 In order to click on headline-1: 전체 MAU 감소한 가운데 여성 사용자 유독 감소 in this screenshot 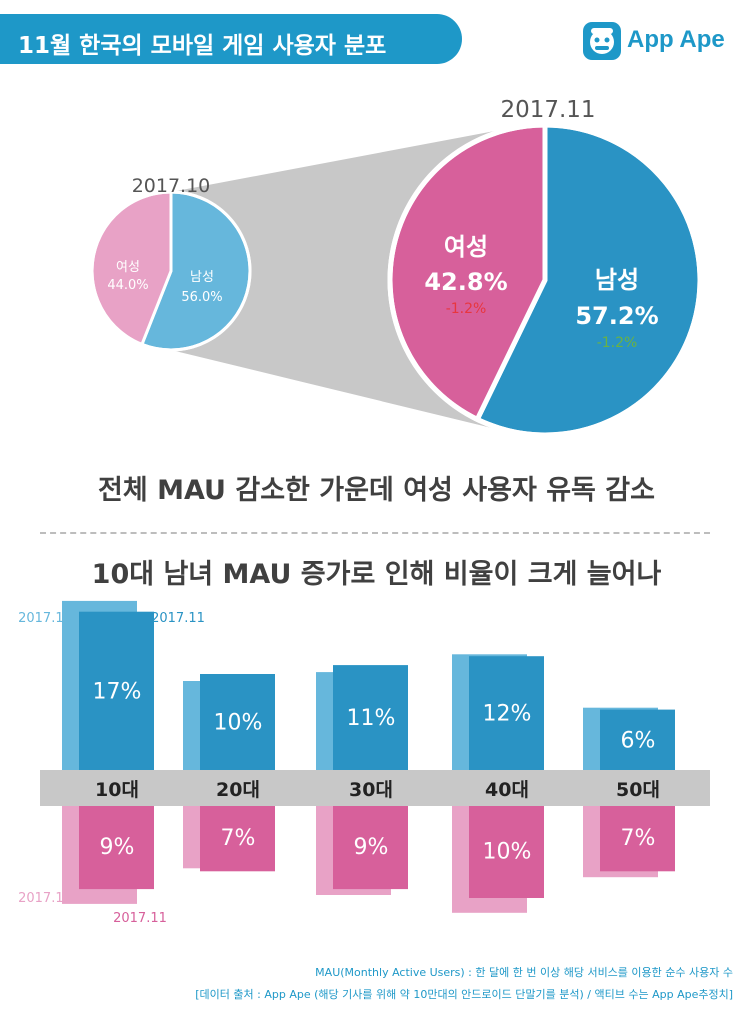, I will do `click(376, 490)`.